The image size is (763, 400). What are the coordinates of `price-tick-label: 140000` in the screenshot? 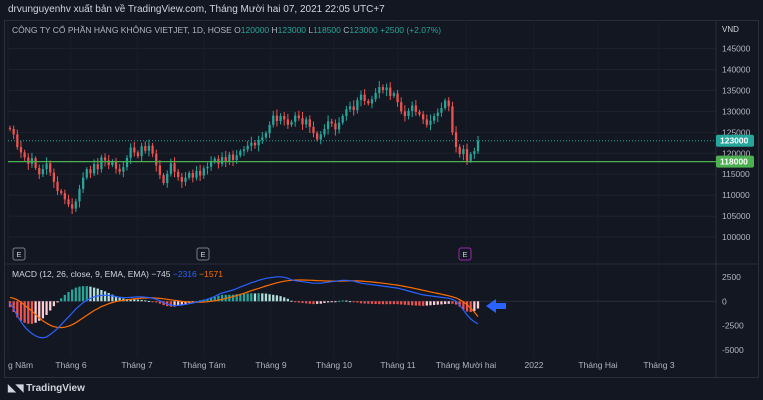 It's located at (736, 70).